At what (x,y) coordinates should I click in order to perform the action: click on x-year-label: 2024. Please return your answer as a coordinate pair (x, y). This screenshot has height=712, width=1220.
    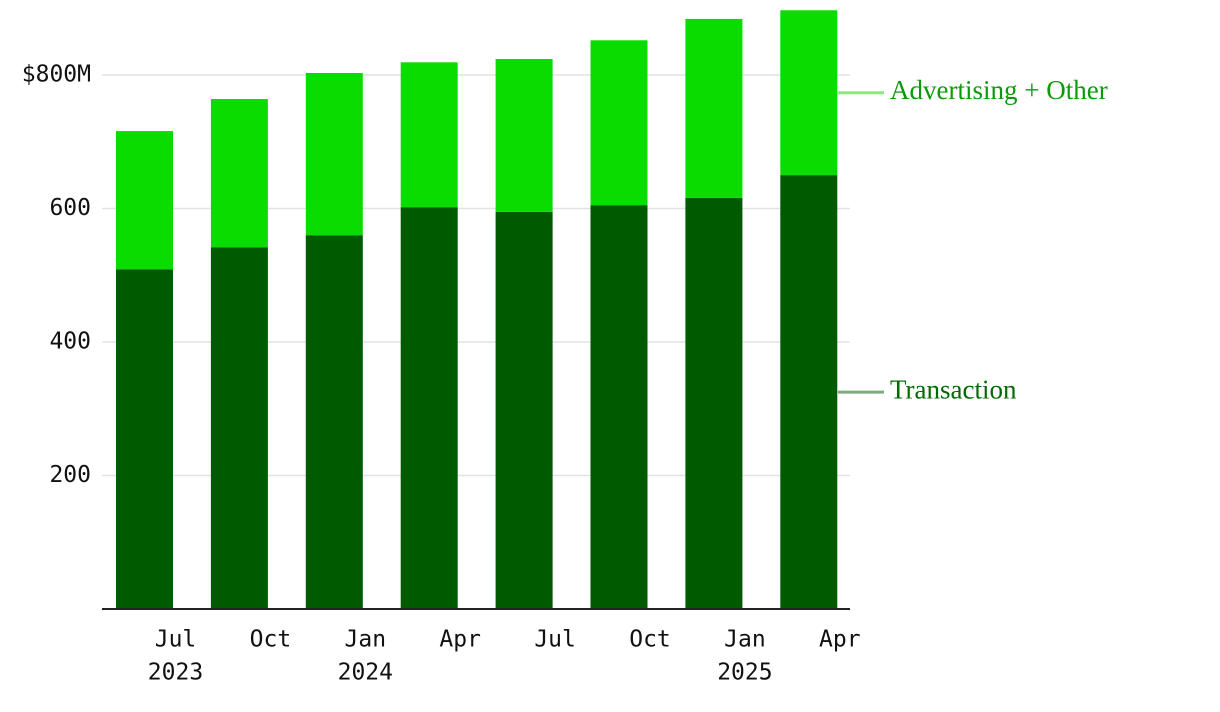
    Looking at the image, I should click on (365, 673).